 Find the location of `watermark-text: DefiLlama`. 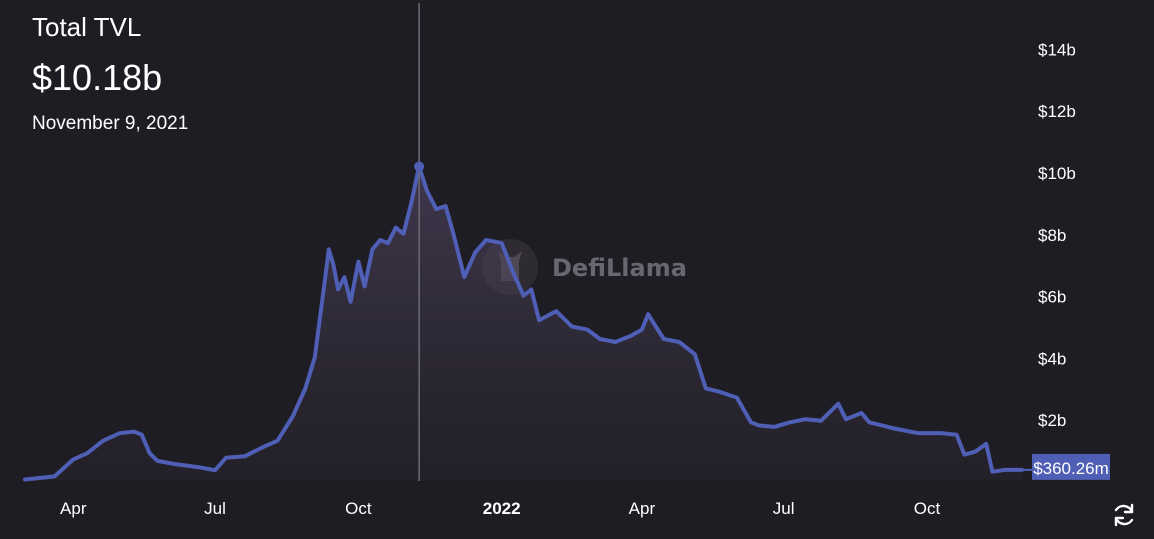

watermark-text: DefiLlama is located at coordinates (619, 268).